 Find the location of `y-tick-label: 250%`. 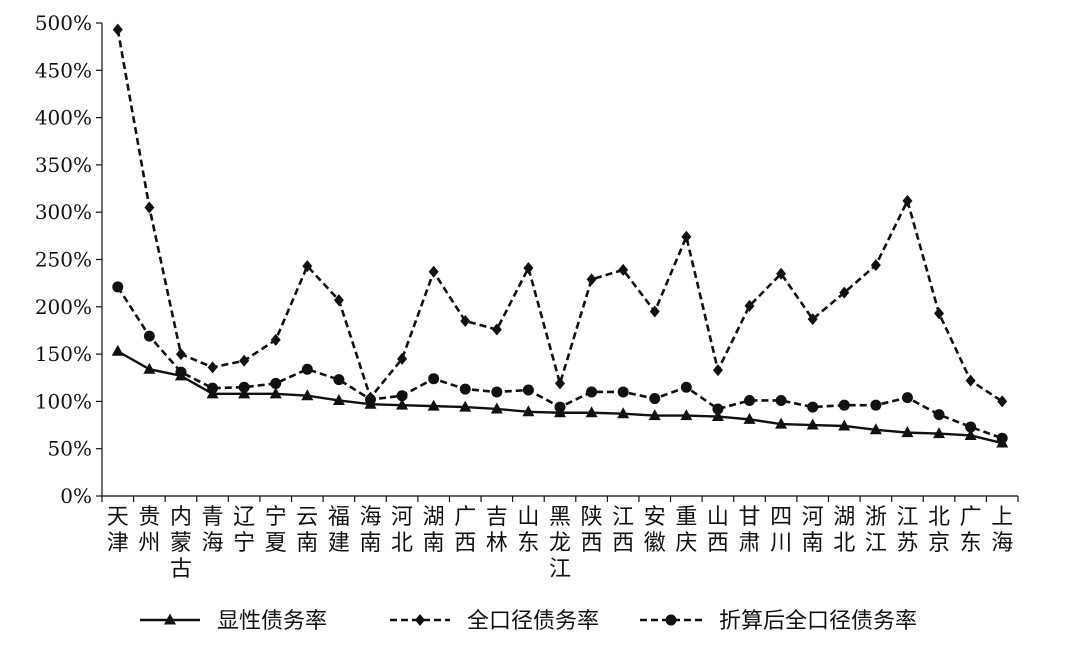

y-tick-label: 250% is located at coordinates (63, 260).